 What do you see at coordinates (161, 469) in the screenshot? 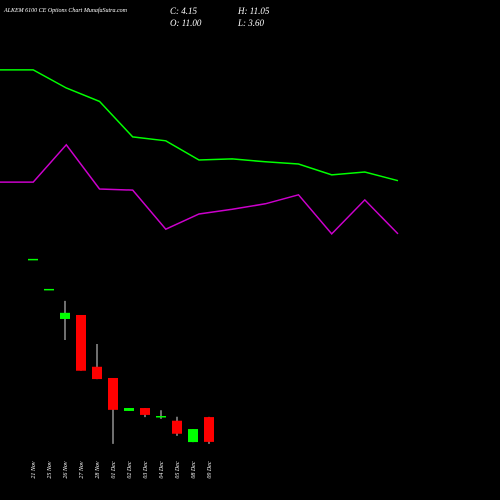
I see `x-tick-label: 04 Dec` at bounding box center [161, 469].